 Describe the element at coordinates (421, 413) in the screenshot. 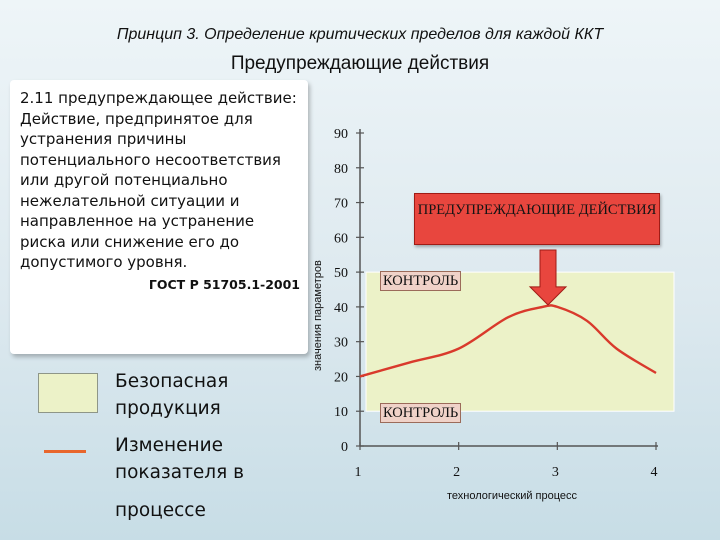

I see `control-label-lower: КОНТРОЛЬ` at that location.